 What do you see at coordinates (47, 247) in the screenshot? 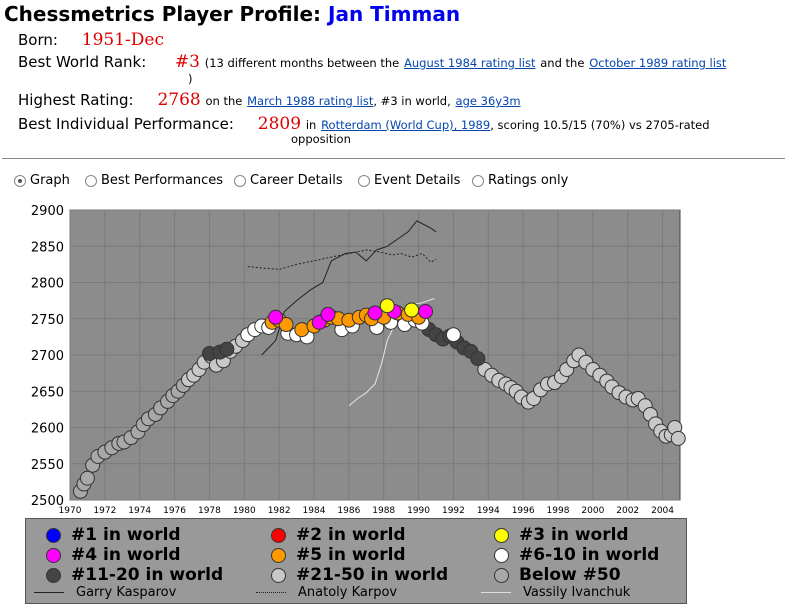
I see `y-tick-label: 2850` at bounding box center [47, 247].